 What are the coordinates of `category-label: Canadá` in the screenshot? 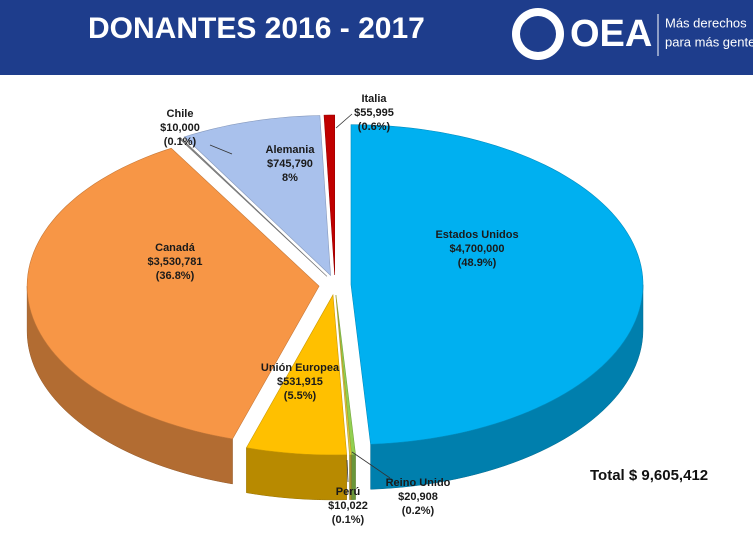 It's located at (175, 248).